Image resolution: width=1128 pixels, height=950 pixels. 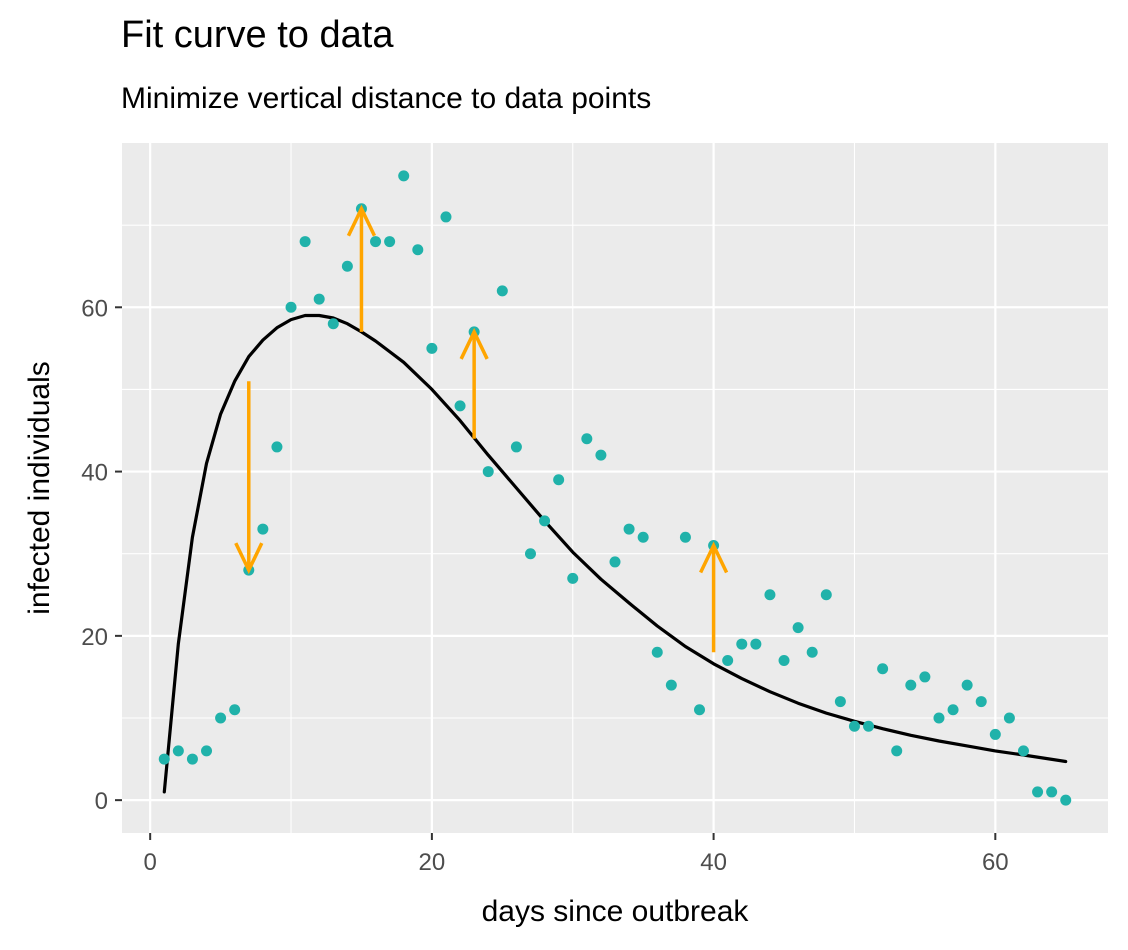 What do you see at coordinates (39, 488) in the screenshot?
I see `y-axis-title: infected individuals` at bounding box center [39, 488].